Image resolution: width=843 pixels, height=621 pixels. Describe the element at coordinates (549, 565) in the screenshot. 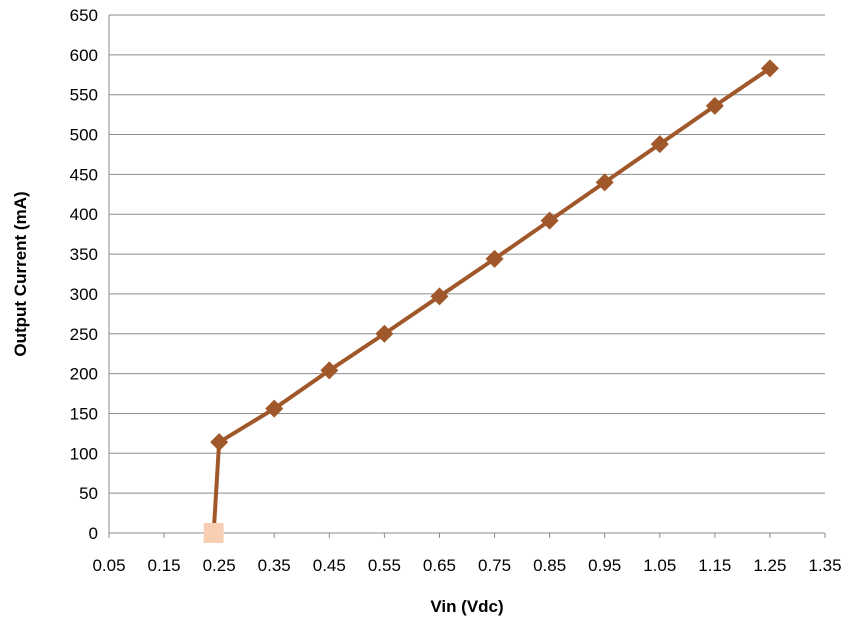

I see `x-tick-label: 0.85` at that location.